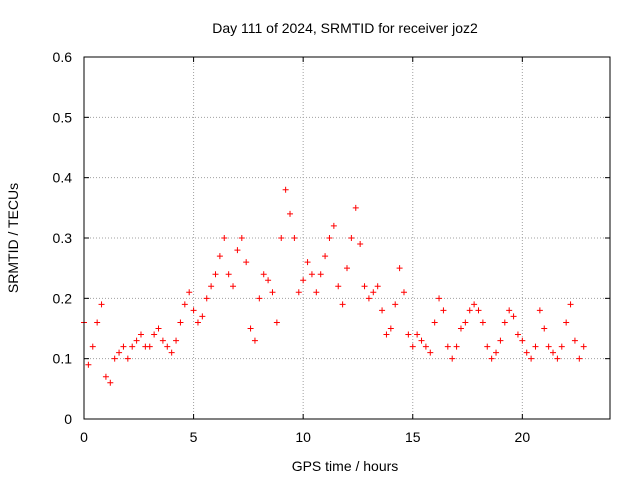 This screenshot has width=640, height=480. I want to click on y-tick-label: 0.1, so click(63, 359).